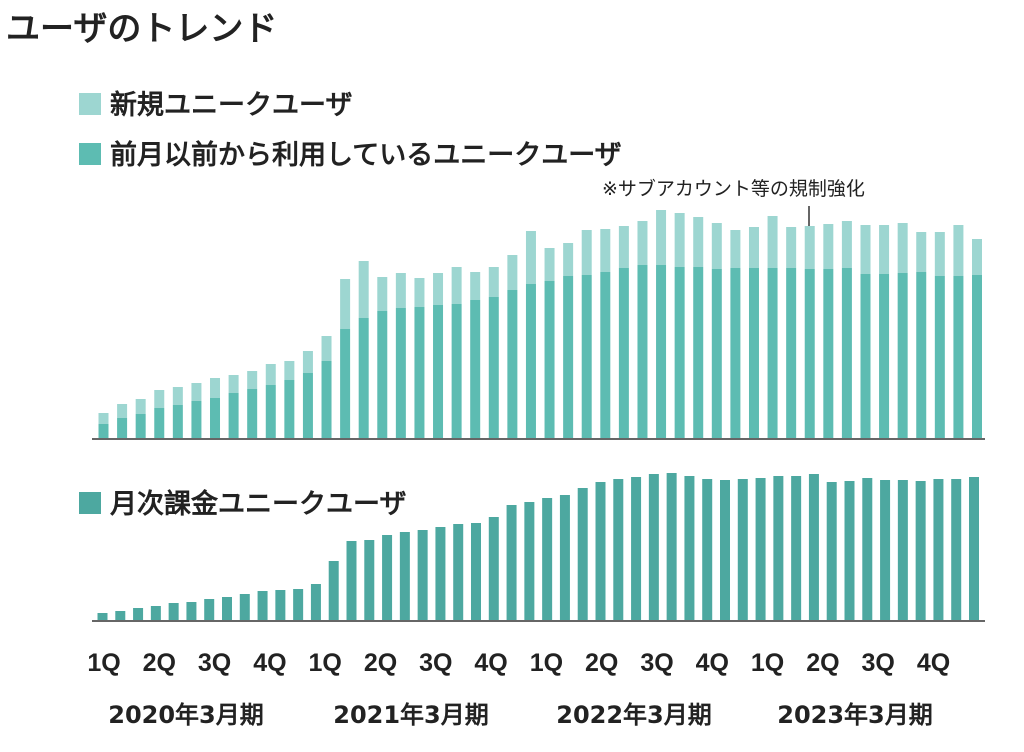  What do you see at coordinates (380, 663) in the screenshot?
I see `x-tick-label: 2Q` at bounding box center [380, 663].